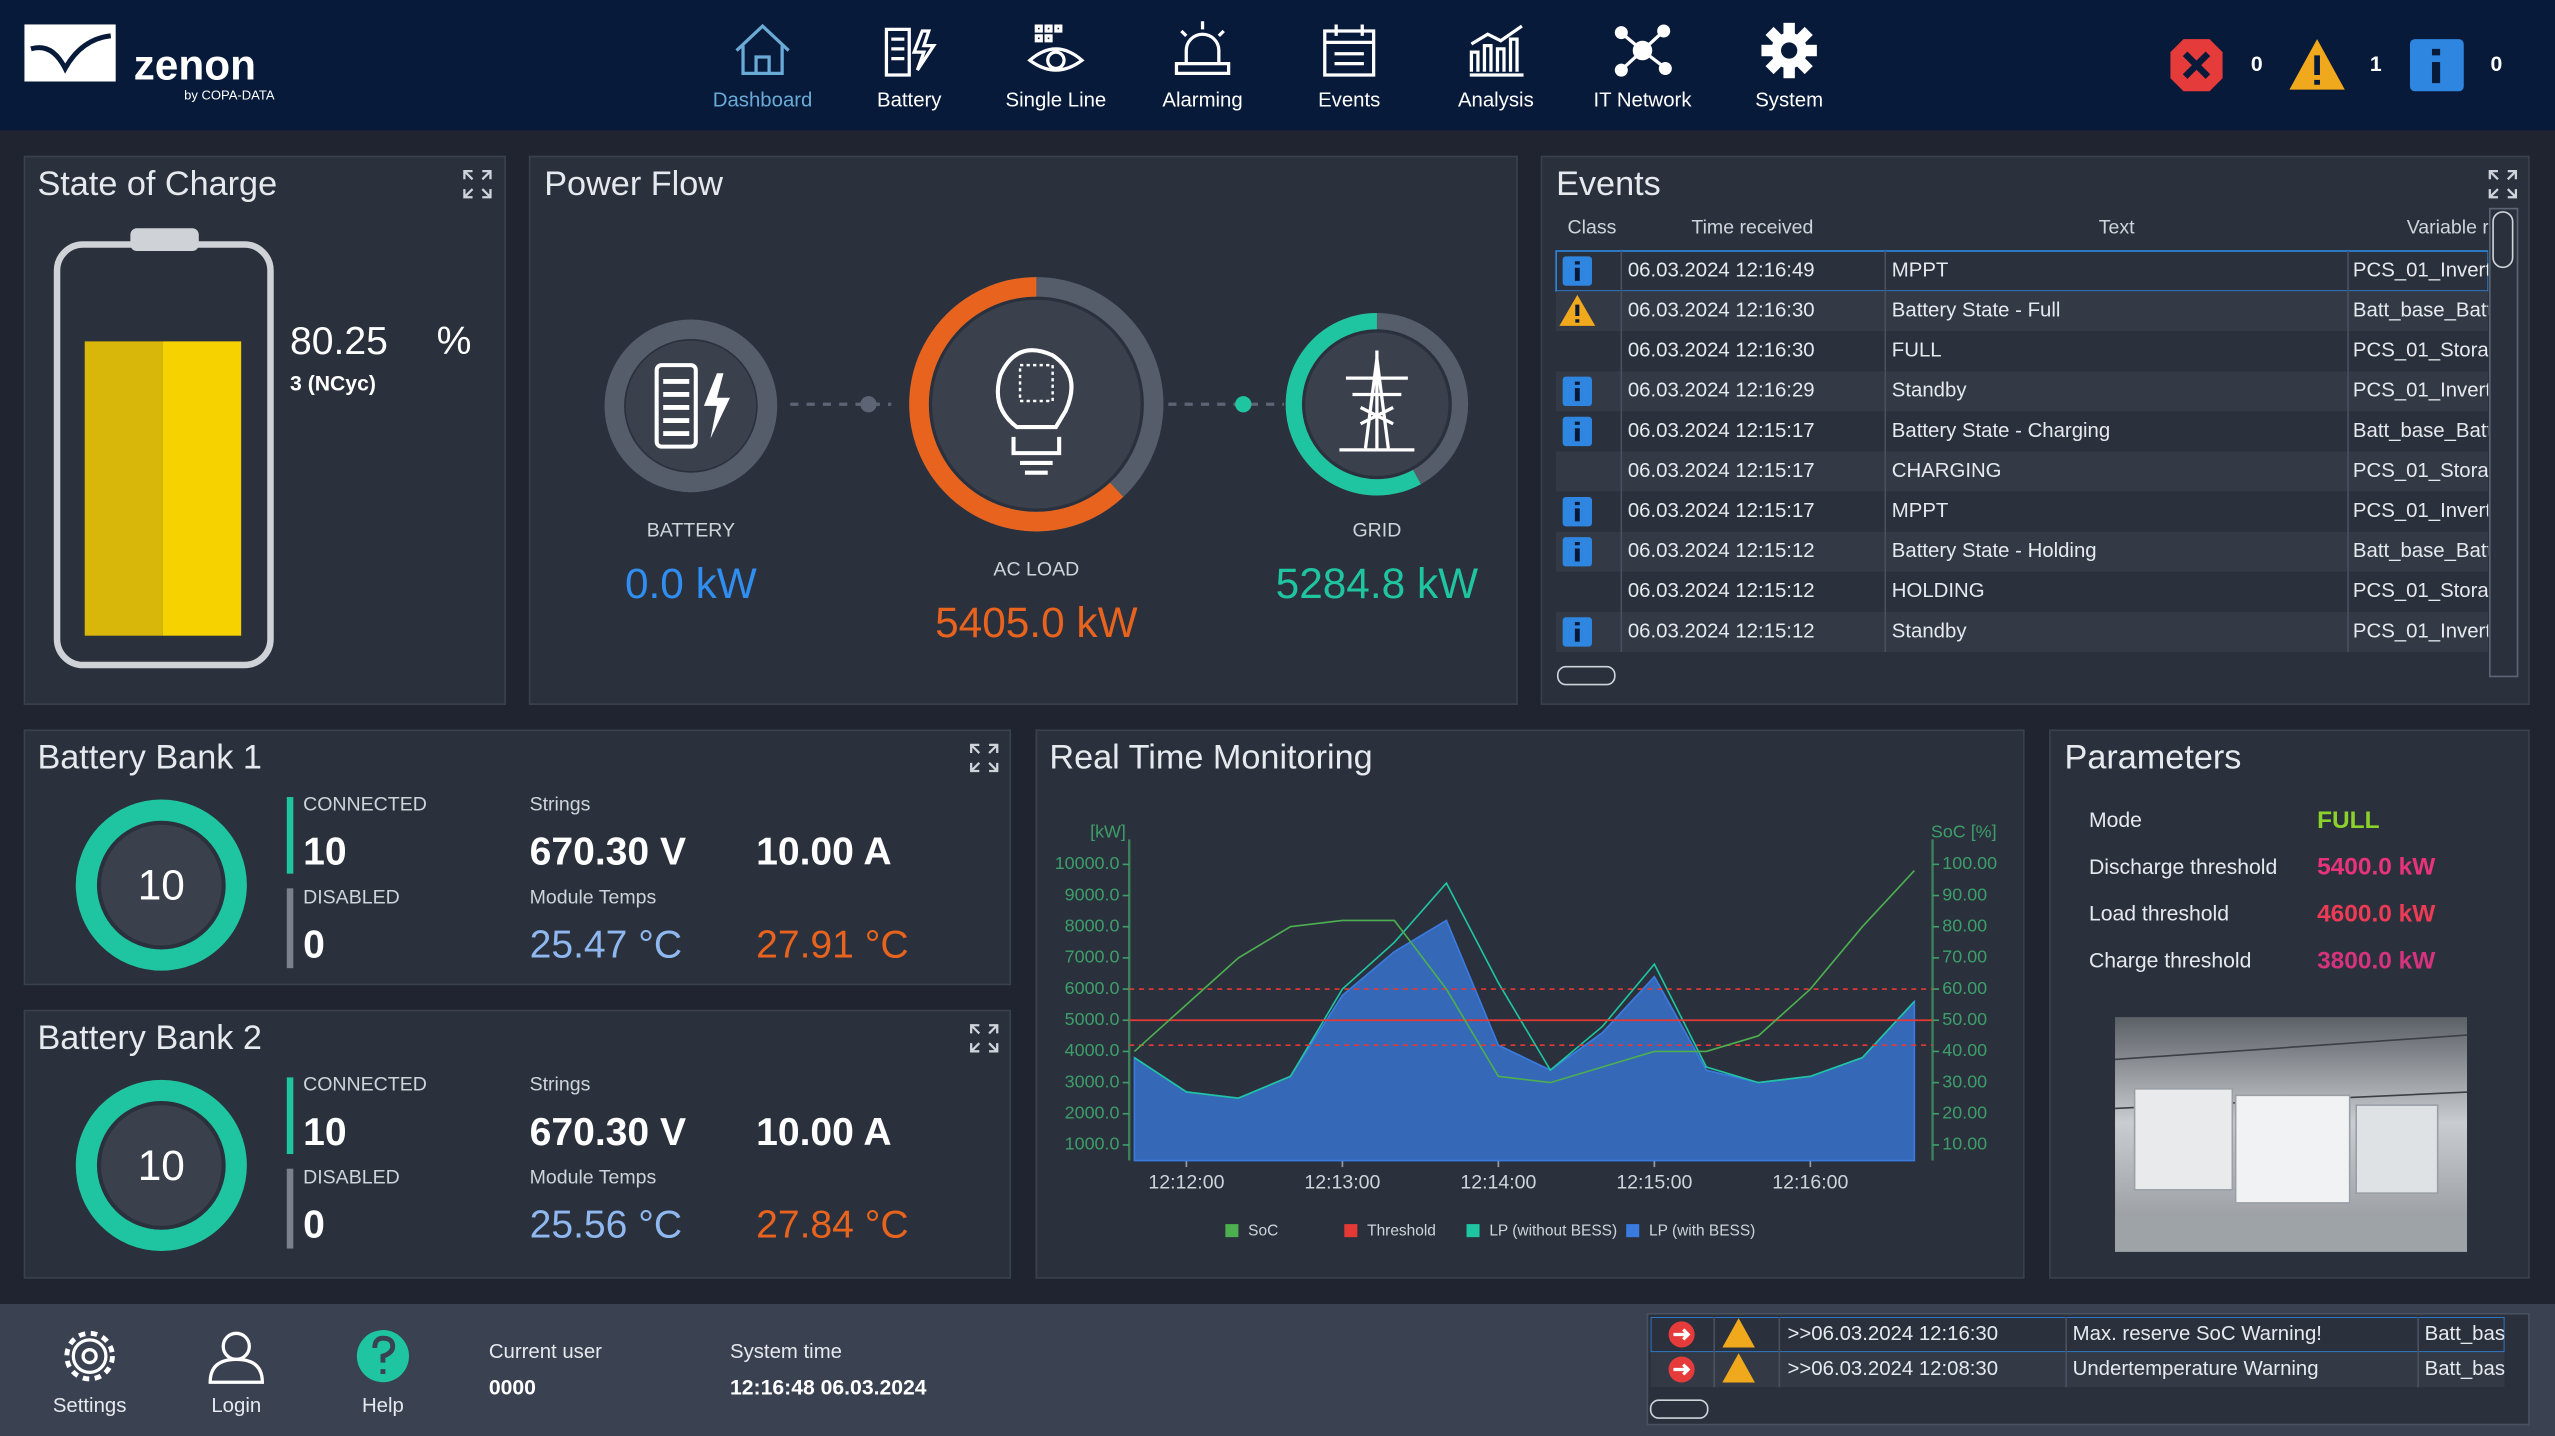  Describe the element at coordinates (512, 1387) in the screenshot. I see `current-user: 0000` at that location.